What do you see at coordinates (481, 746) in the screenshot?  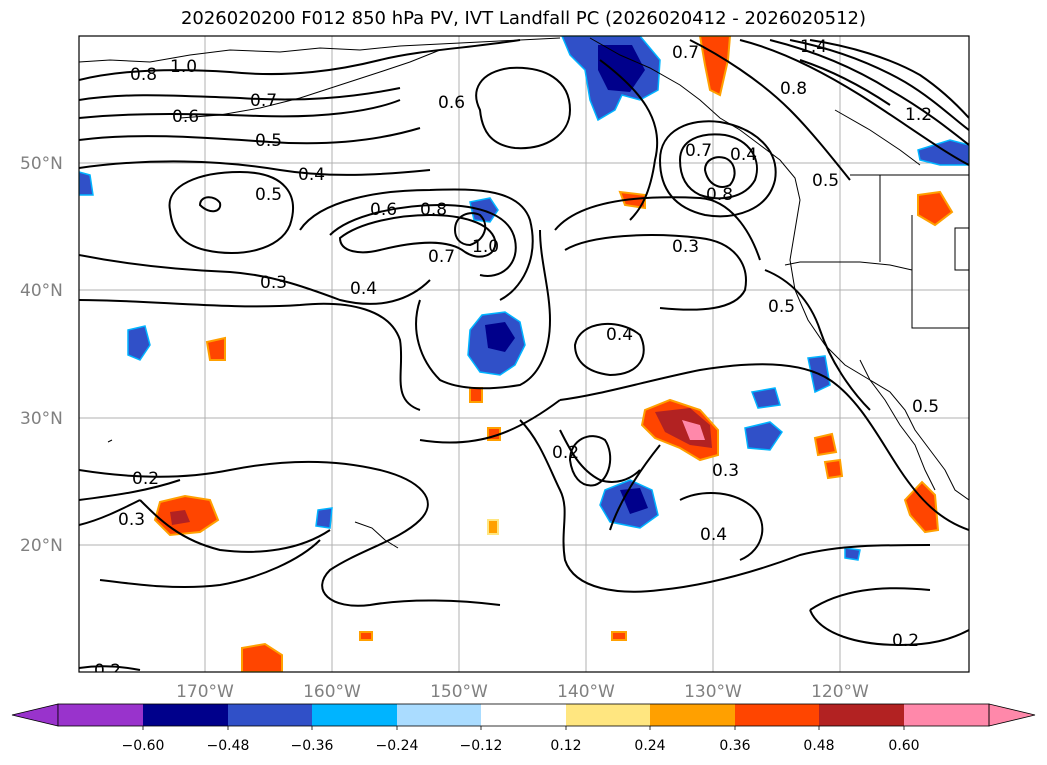 I see `colorbar-tick: −0.12` at bounding box center [481, 746].